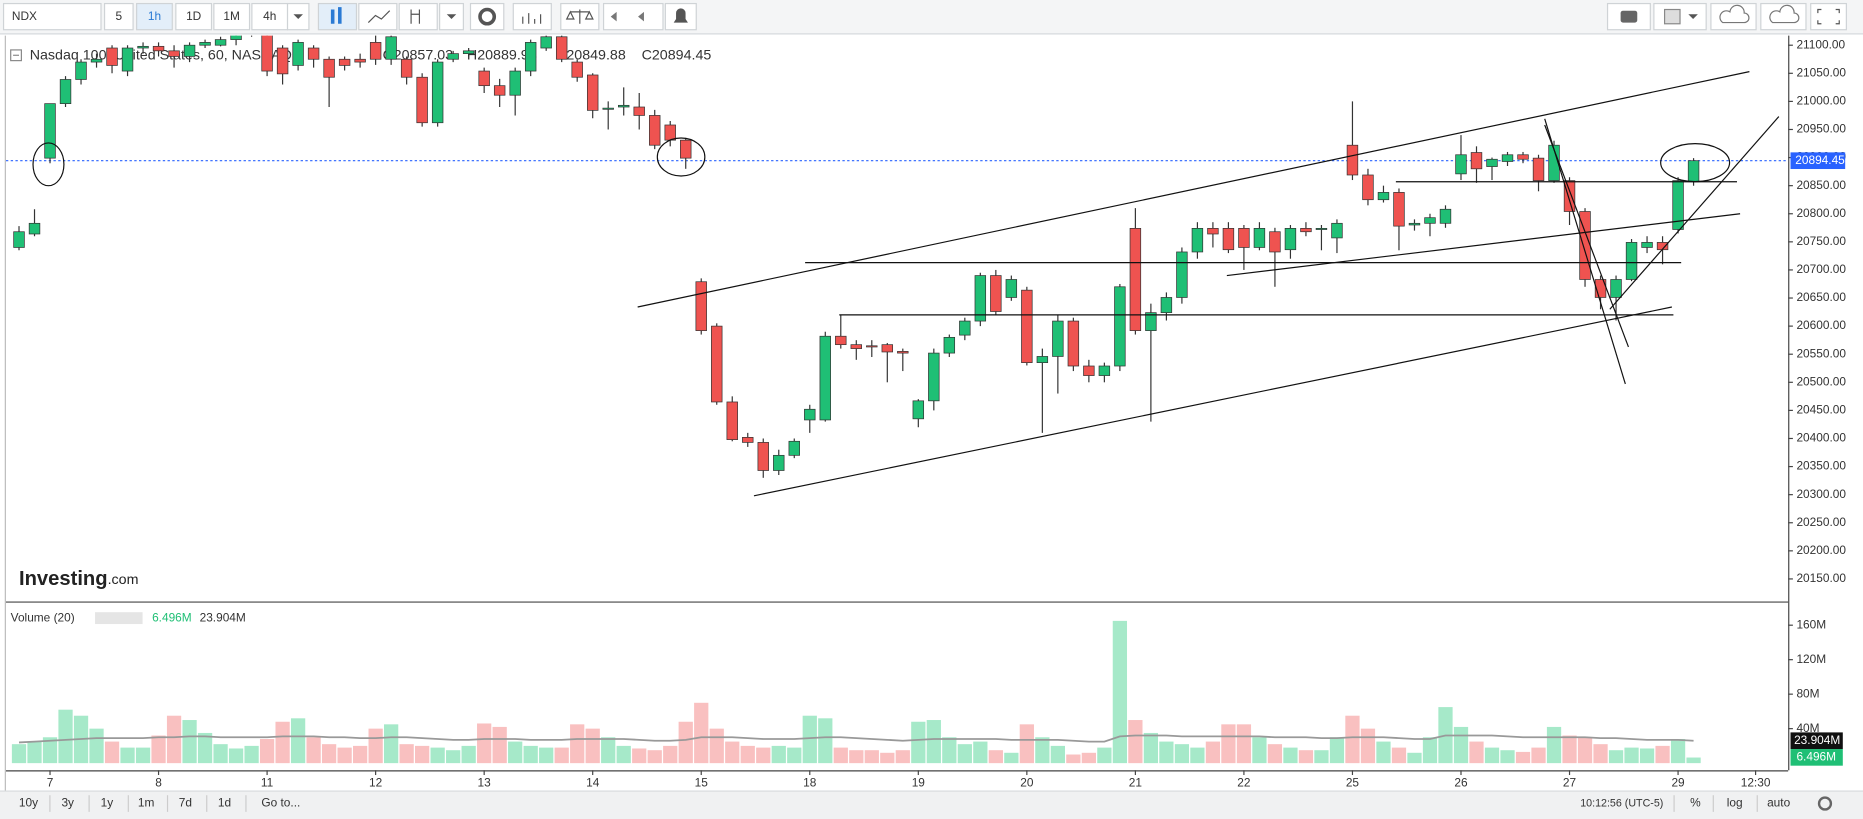 The width and height of the screenshot is (1863, 819). What do you see at coordinates (1828, 16) in the screenshot?
I see `fullscreen-button` at bounding box center [1828, 16].